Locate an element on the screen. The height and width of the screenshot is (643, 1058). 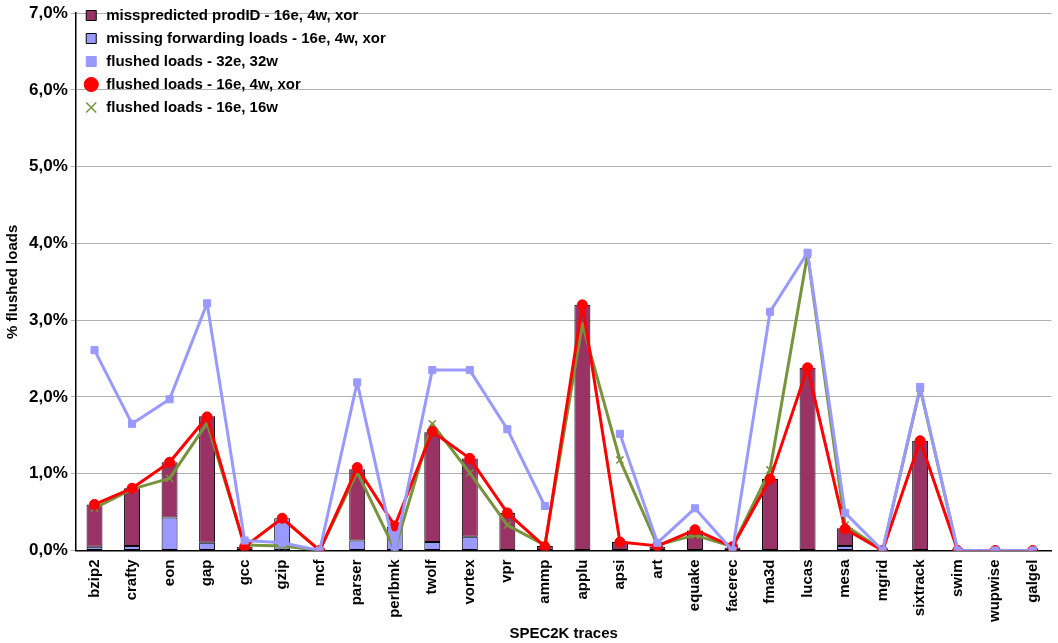
x-tick-label: lucas is located at coordinates (806, 578).